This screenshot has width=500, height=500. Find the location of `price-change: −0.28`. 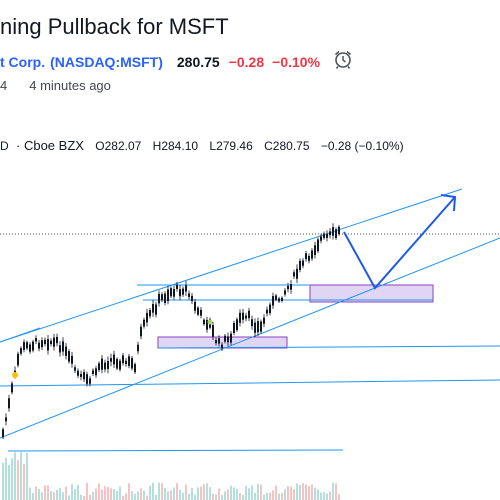

price-change: −0.28 is located at coordinates (246, 62).